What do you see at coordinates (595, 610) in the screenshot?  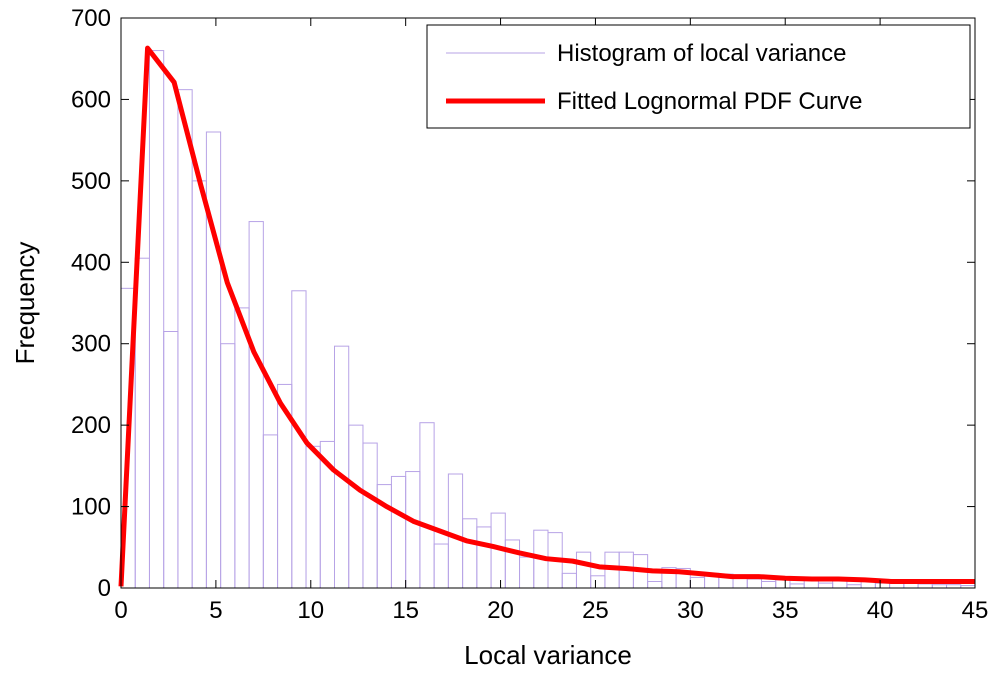 I see `x-tick-label: 25` at bounding box center [595, 610].